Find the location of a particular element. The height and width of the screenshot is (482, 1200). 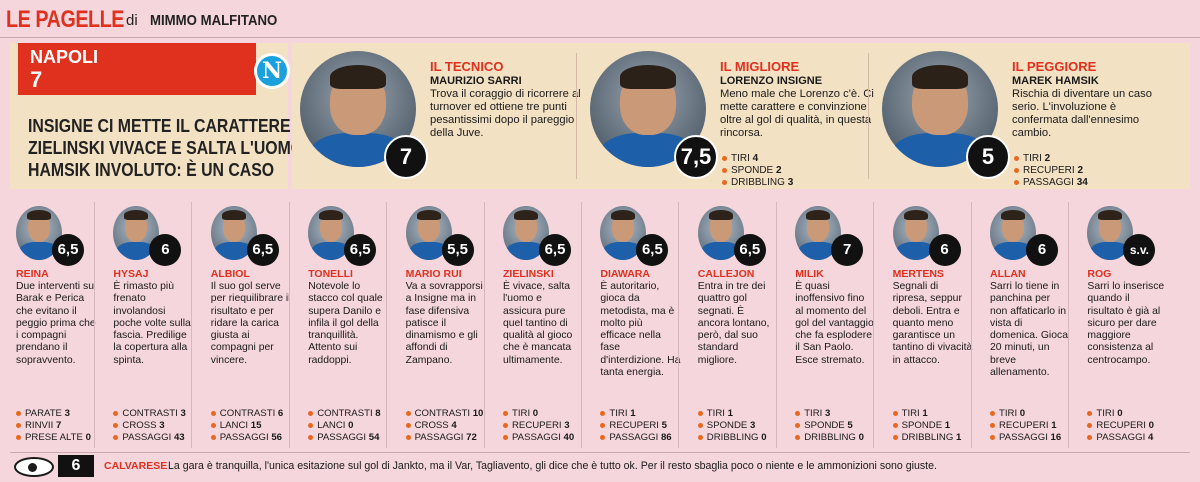

player-name: ROG is located at coordinates (1099, 274).